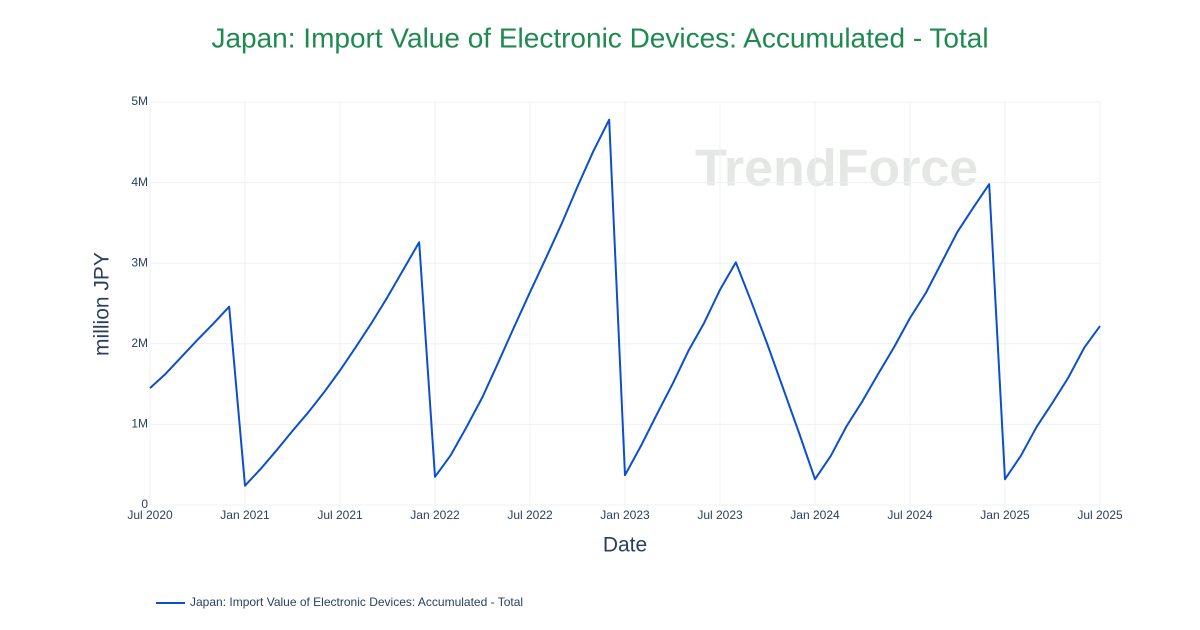 The width and height of the screenshot is (1200, 630). Describe the element at coordinates (139, 343) in the screenshot. I see `y-tick-label: 2M` at that location.